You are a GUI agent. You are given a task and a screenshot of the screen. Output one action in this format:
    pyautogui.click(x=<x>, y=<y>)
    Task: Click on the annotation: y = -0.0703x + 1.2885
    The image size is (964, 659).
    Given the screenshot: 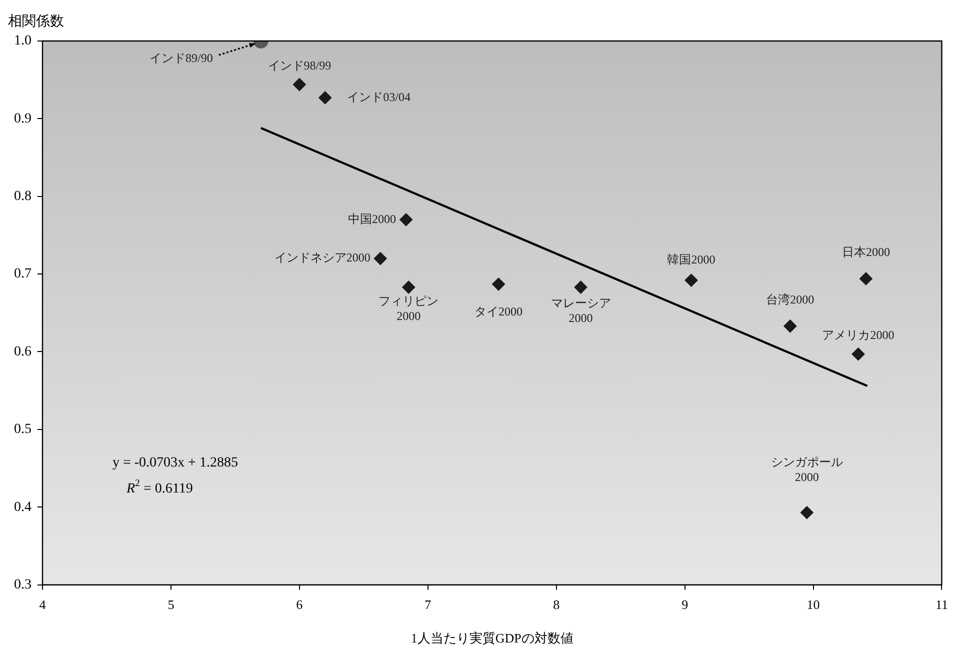 What is the action you would take?
    pyautogui.click(x=175, y=463)
    